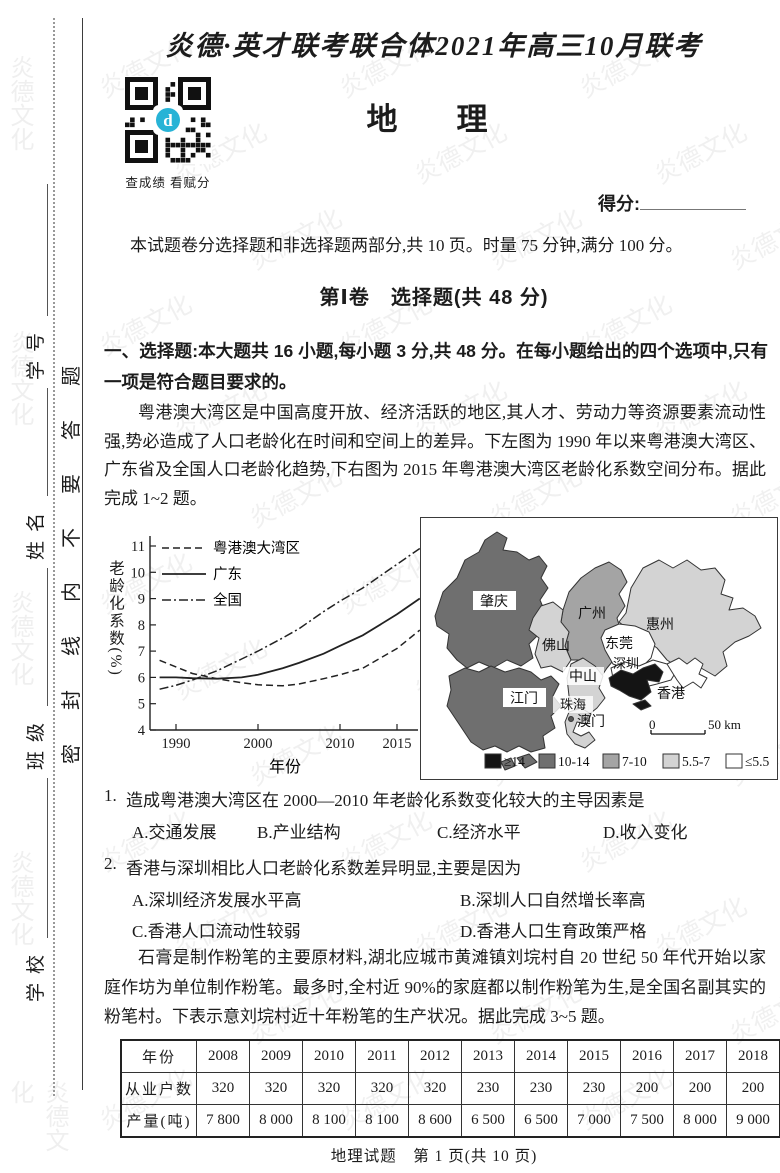  What do you see at coordinates (553, 900) in the screenshot?
I see `option: B.深圳人口自然增长率高` at bounding box center [553, 900].